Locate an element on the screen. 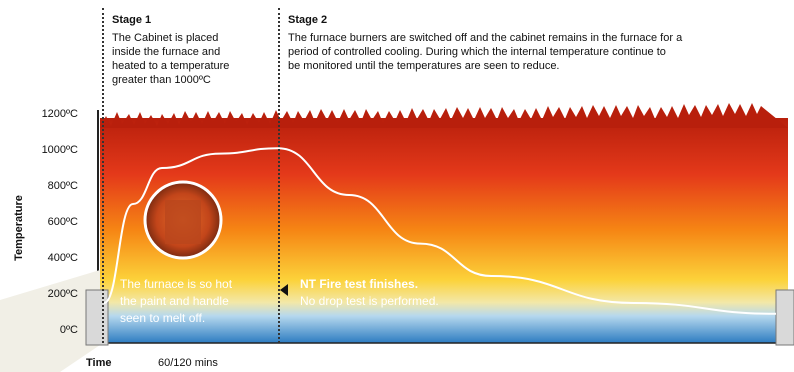 The image size is (794, 372). furnace-note-line: the paint and handle is located at coordinates (174, 301).